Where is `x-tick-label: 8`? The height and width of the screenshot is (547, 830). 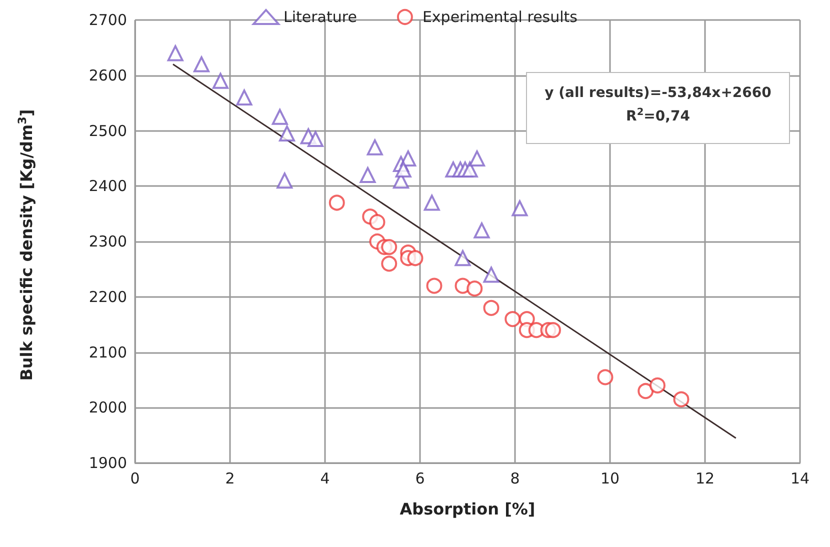 x-tick-label: 8 is located at coordinates (515, 479).